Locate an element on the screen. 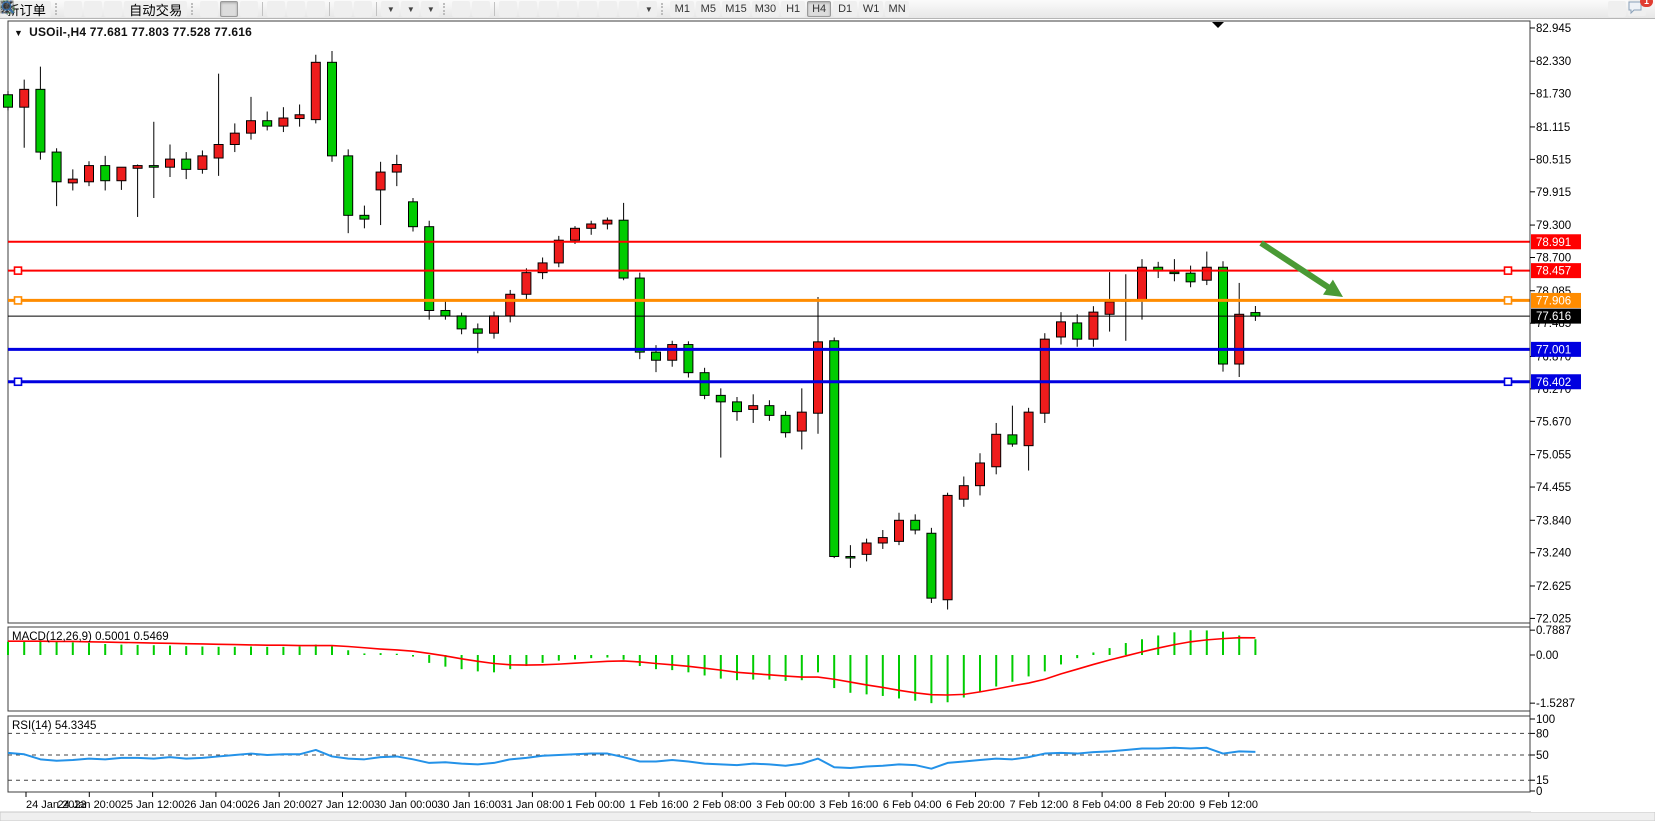  line-chart-icon is located at coordinates (129, 9).